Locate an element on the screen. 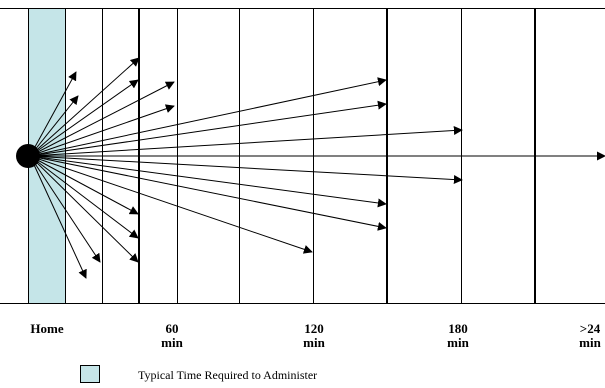 This screenshot has width=605, height=388. axis-label-home-text: Home is located at coordinates (47, 328).